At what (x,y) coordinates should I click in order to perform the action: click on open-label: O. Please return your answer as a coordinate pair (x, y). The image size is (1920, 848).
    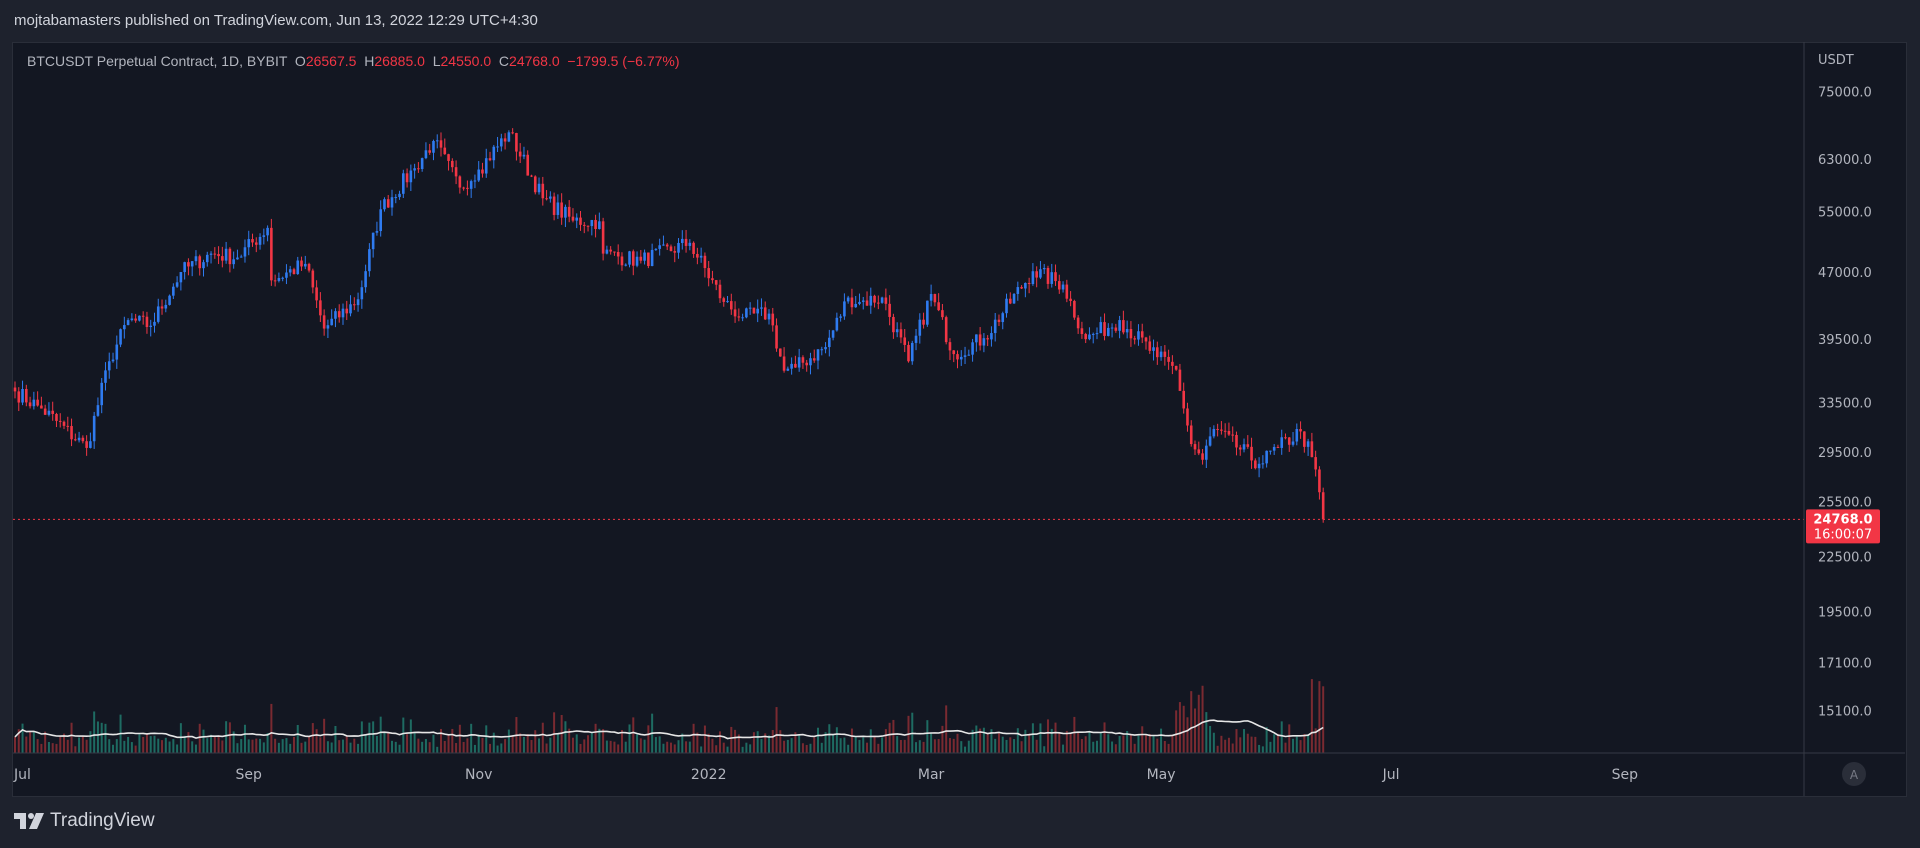
    Looking at the image, I should click on (300, 61).